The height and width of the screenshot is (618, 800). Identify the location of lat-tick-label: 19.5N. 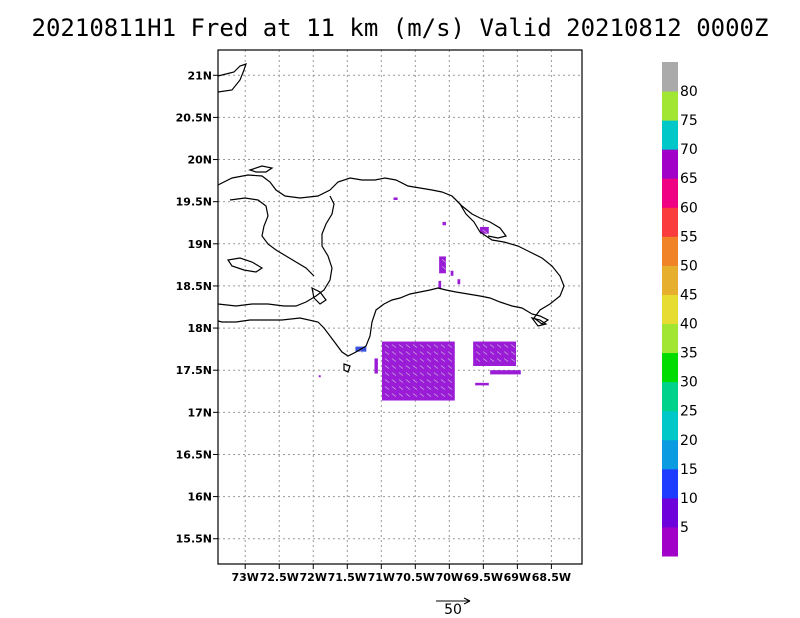
(194, 202).